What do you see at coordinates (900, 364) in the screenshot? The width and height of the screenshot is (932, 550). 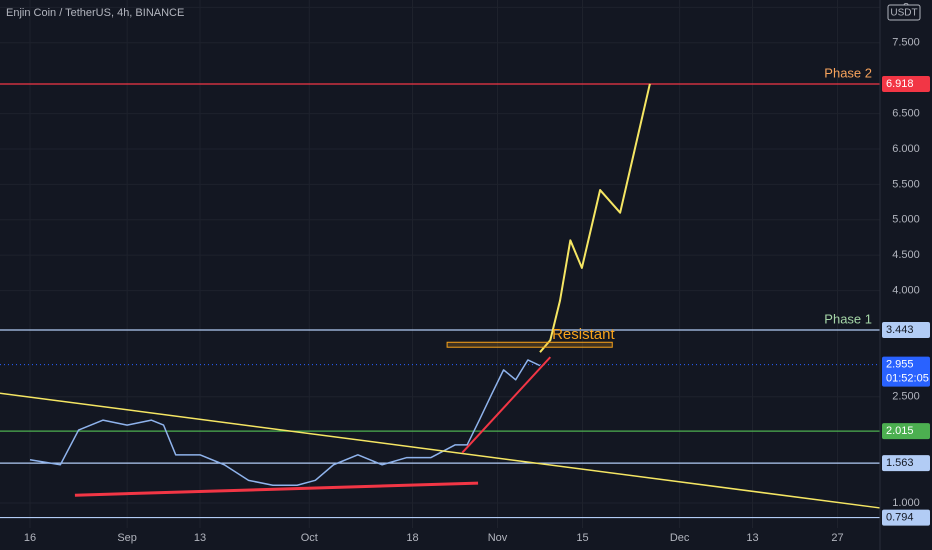 I see `current-price-label: 2.955` at bounding box center [900, 364].